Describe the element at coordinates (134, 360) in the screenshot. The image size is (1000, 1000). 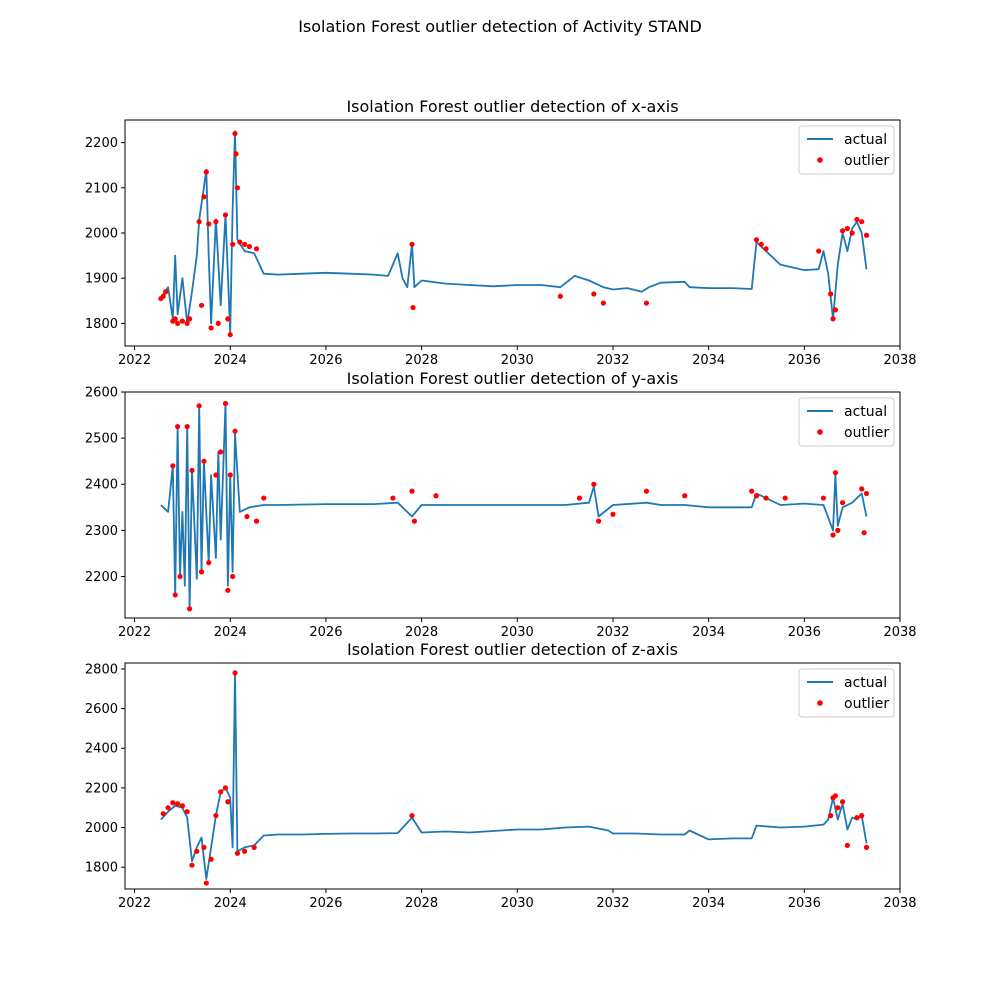
I see `x-tick-label: 2022` at that location.